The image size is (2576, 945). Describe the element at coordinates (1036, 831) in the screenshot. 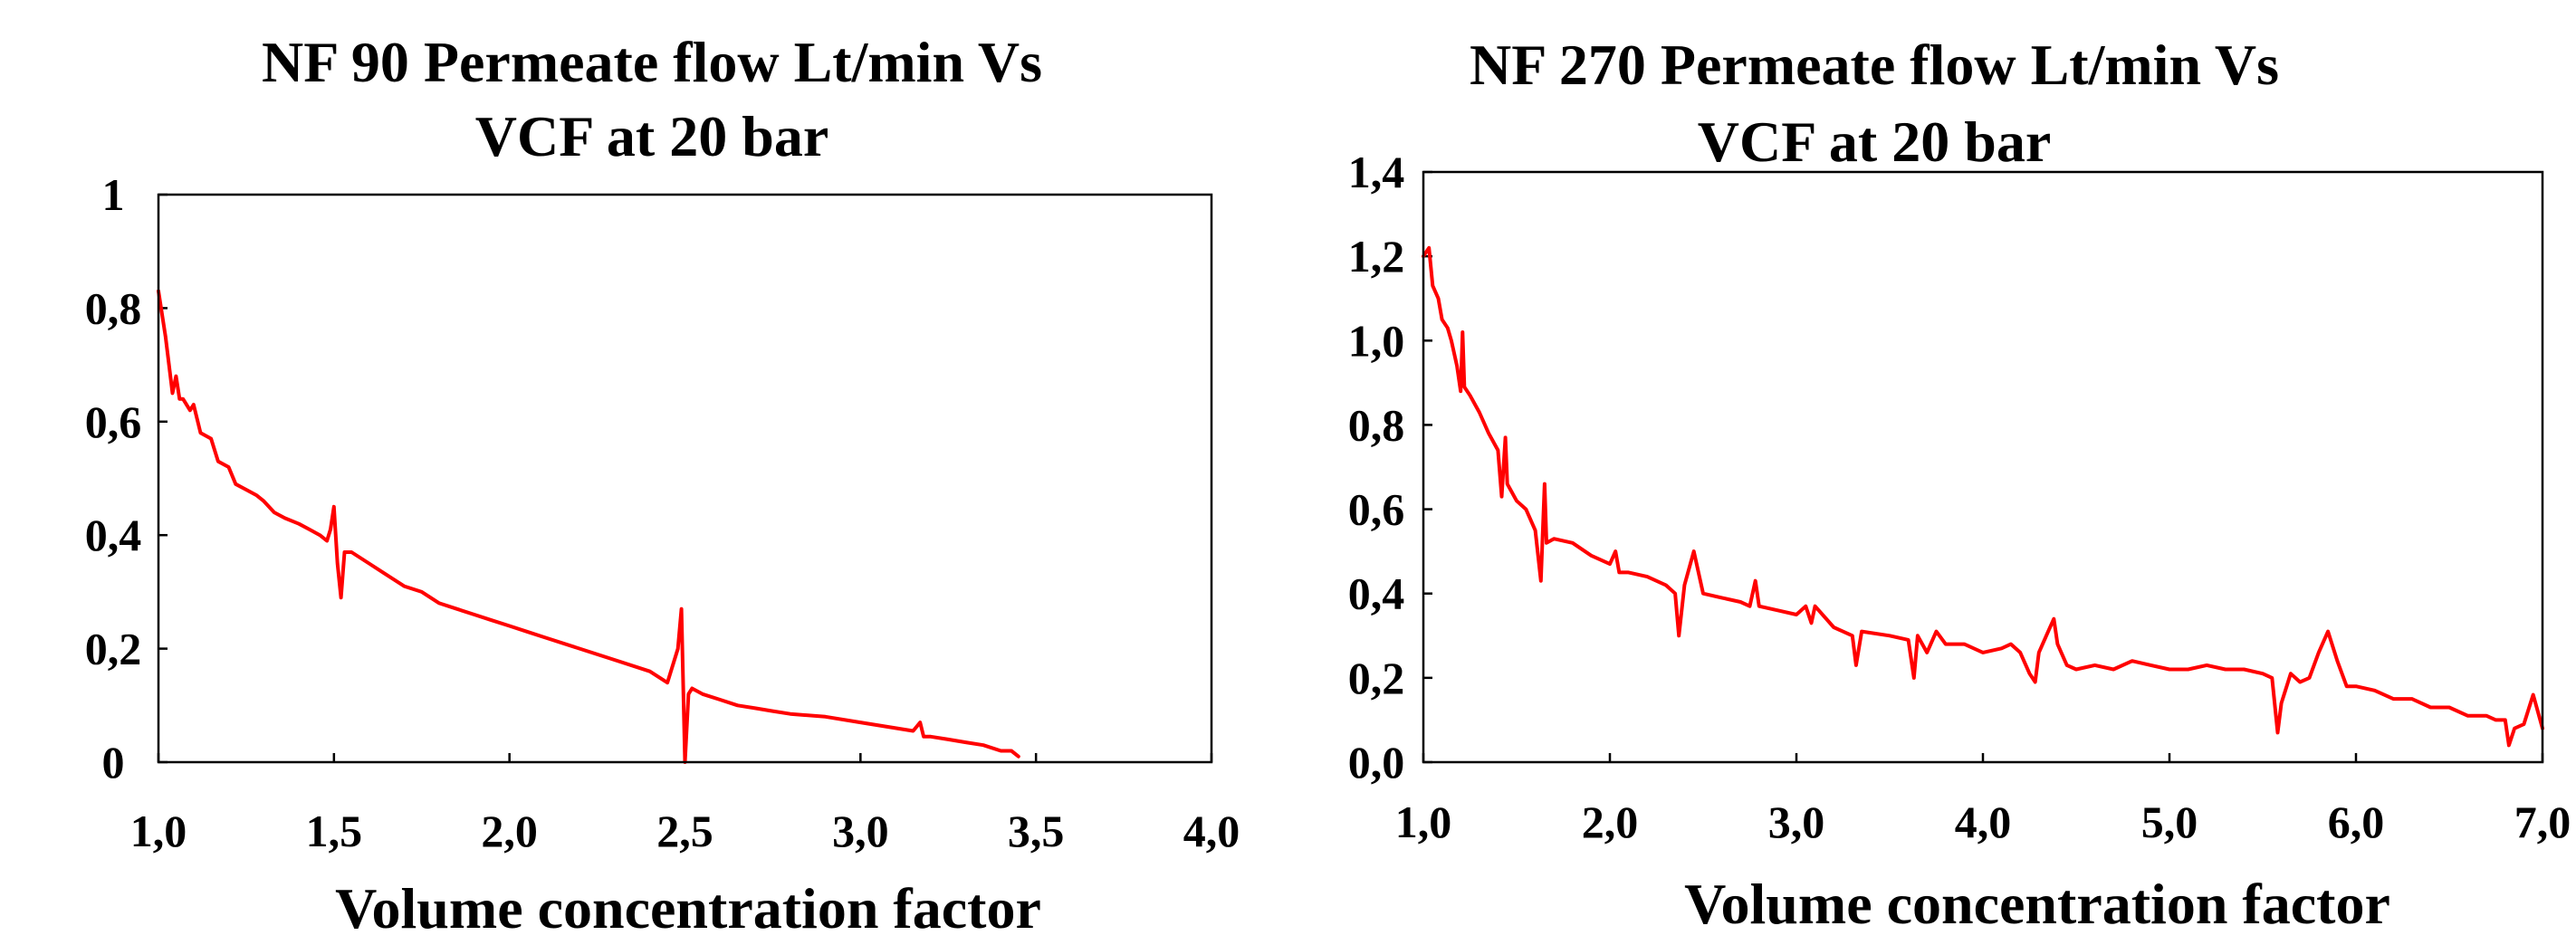

I see `x-tick-label: 3,5` at that location.